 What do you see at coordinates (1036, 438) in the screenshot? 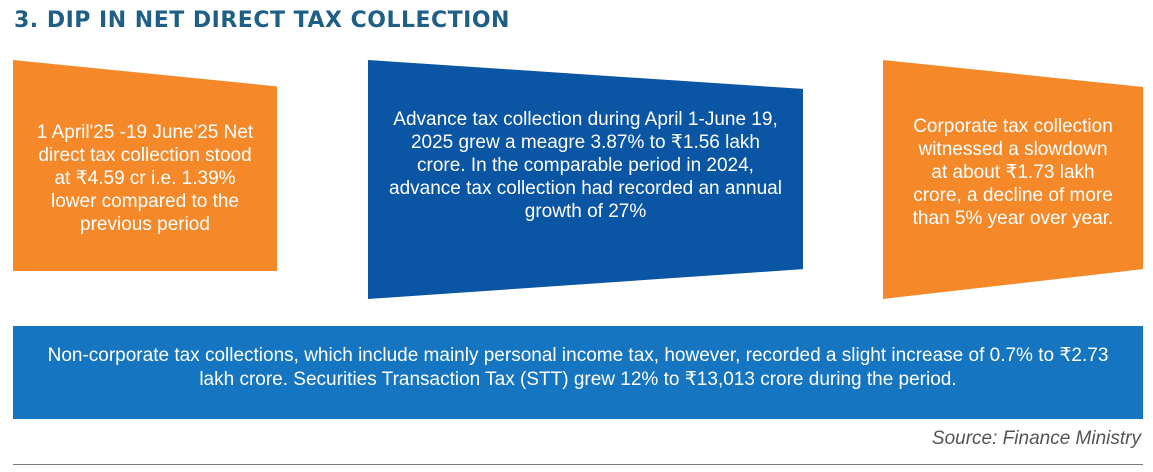
I see `source-caption: Source: Finance Ministry` at bounding box center [1036, 438].